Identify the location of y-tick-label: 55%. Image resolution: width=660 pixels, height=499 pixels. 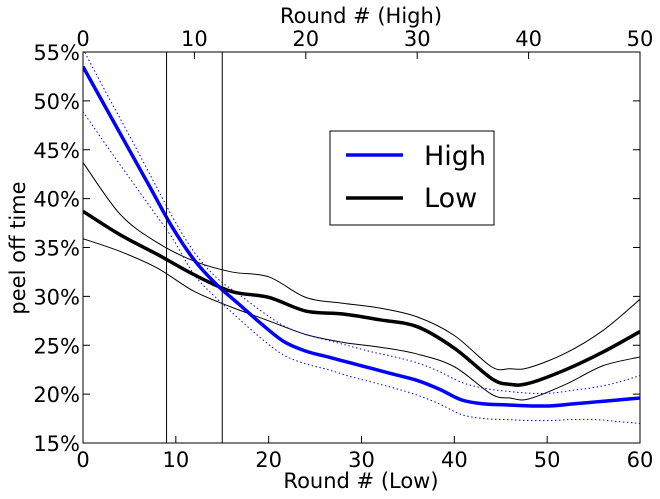
(56, 53).